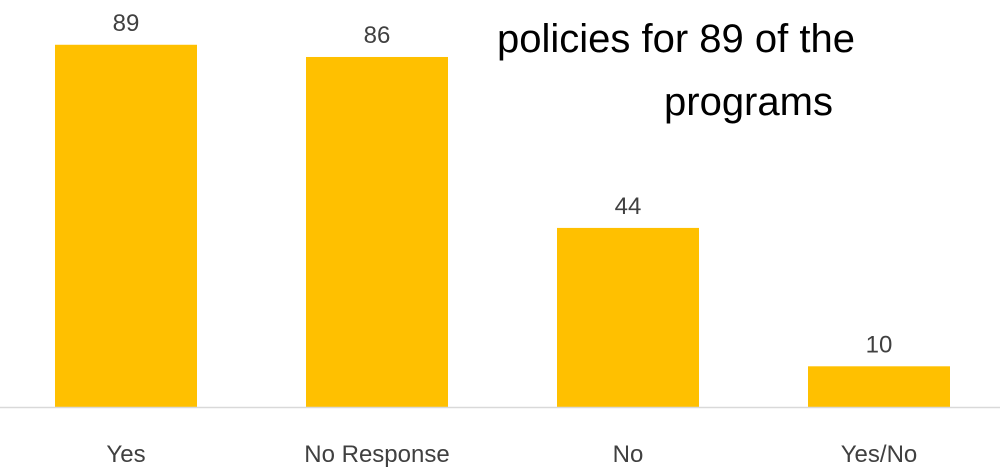 Image resolution: width=1000 pixels, height=476 pixels. I want to click on chart-annotation-line-2: programs, so click(748, 102).